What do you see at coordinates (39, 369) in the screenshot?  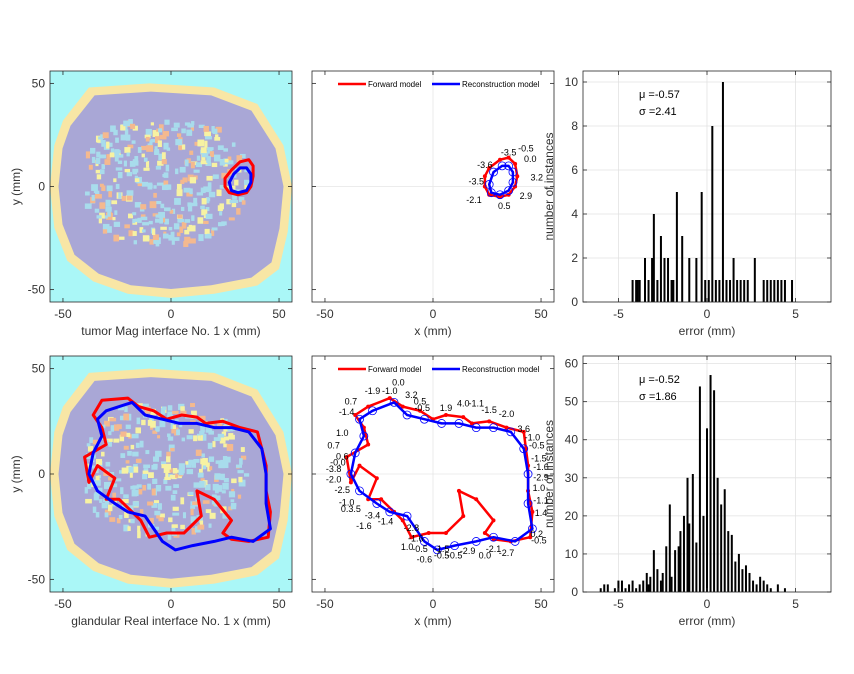 I see `glandular-map-ytick-label: 50` at bounding box center [39, 369].